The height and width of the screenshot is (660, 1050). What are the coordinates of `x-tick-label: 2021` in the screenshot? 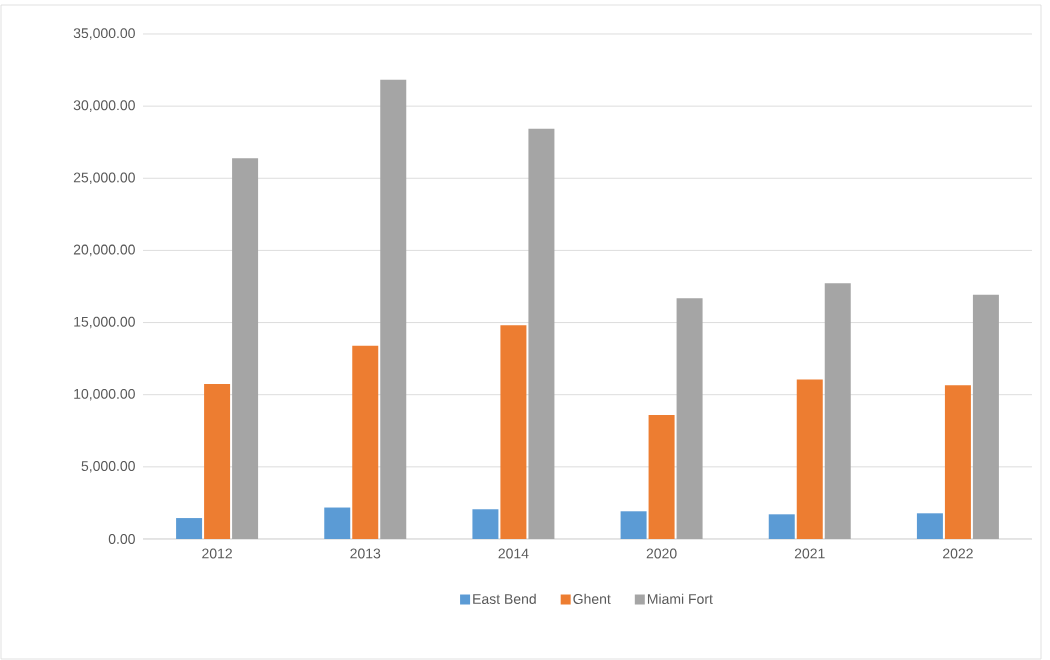 It's located at (809, 553).